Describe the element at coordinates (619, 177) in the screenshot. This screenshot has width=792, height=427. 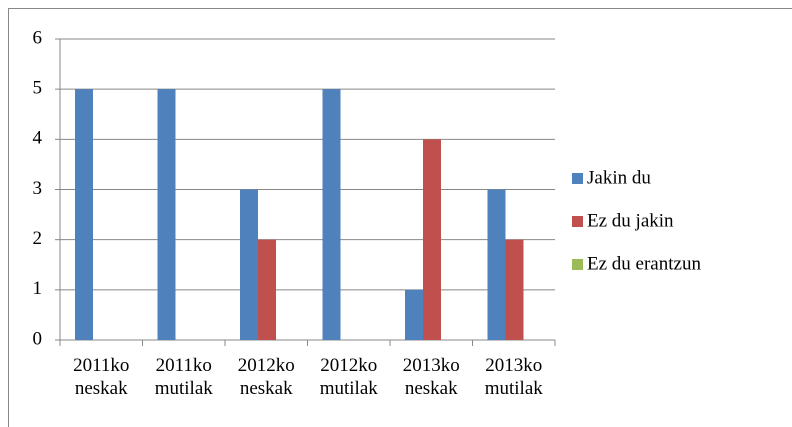
I see `legend-label: Jakin du` at that location.